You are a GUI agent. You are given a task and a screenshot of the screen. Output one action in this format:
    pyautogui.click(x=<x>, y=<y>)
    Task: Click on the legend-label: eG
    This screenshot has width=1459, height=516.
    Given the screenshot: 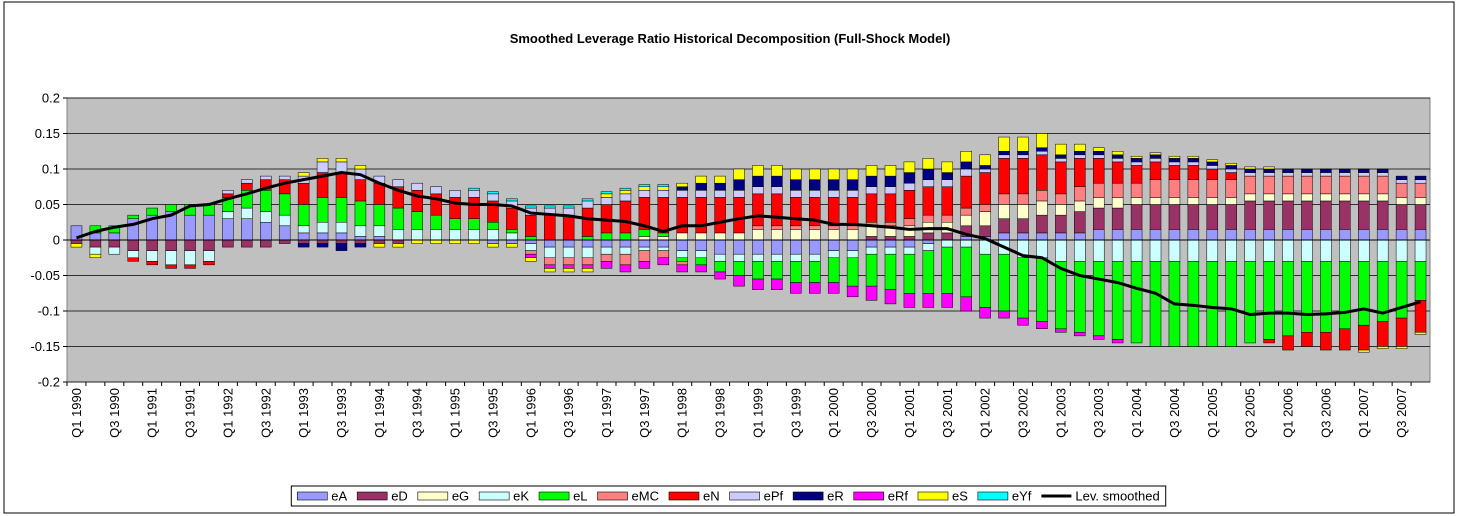 What is the action you would take?
    pyautogui.click(x=460, y=496)
    